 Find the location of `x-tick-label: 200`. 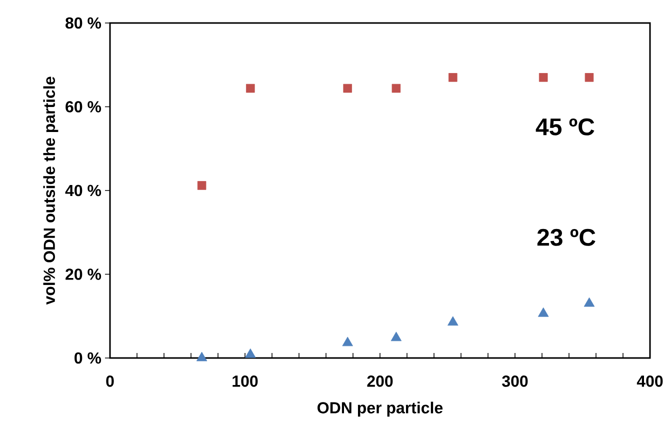

x-tick-label: 200 is located at coordinates (380, 381).